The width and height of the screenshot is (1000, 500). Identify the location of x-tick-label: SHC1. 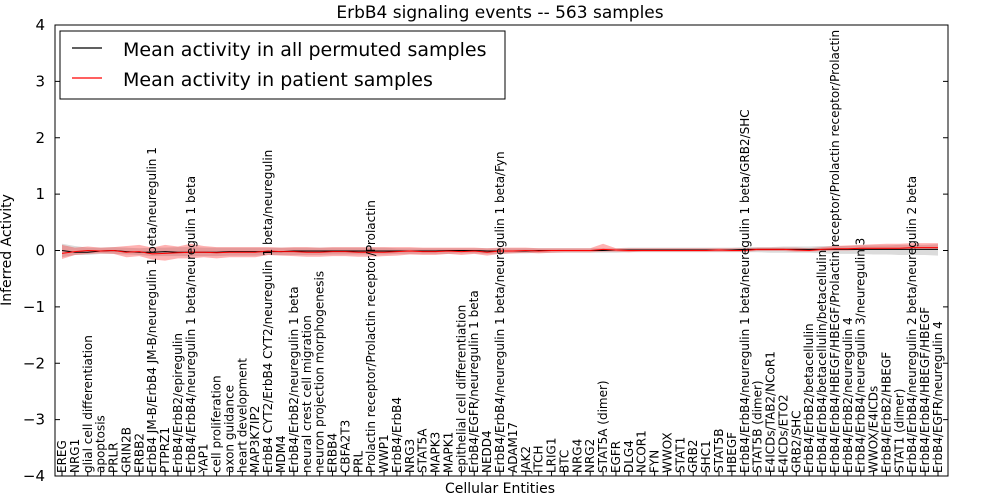
(706, 456).